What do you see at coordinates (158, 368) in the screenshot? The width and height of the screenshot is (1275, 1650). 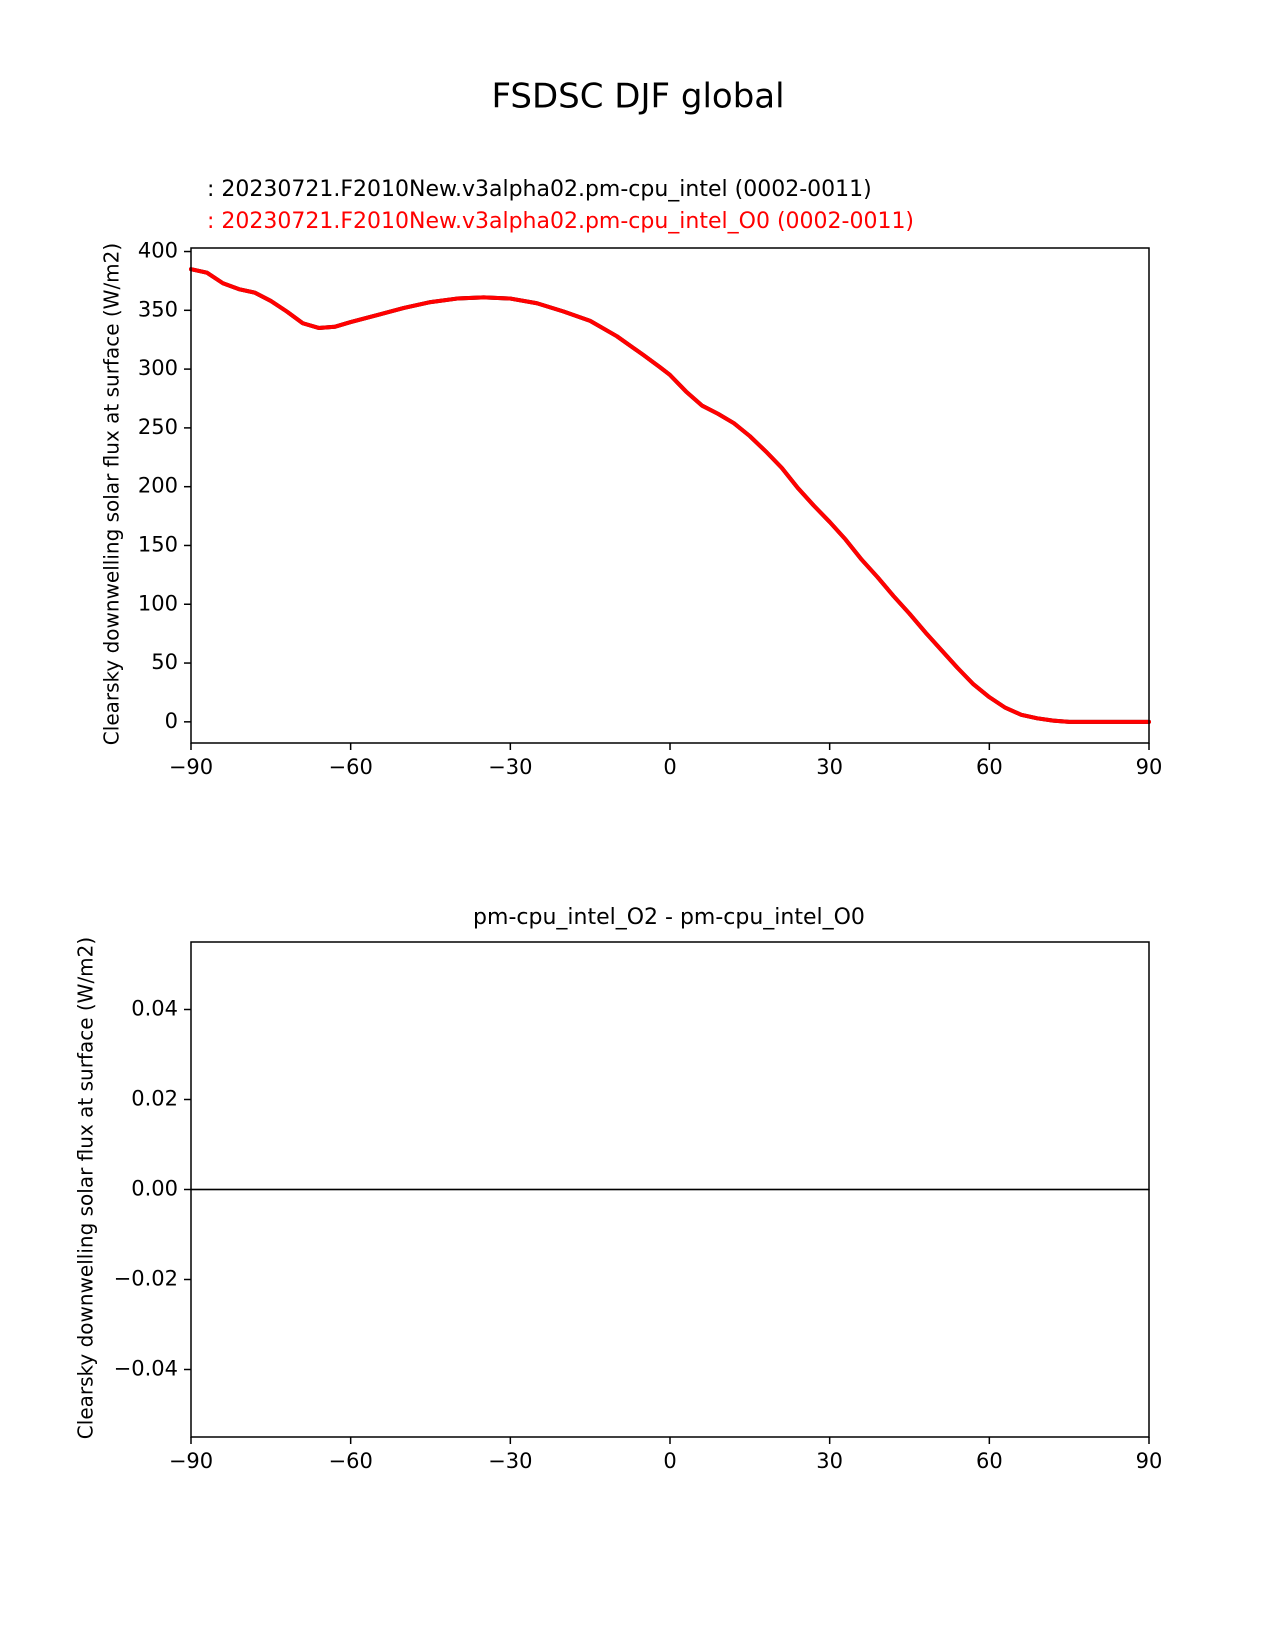 I see `top-y-tick-label: 300` at bounding box center [158, 368].